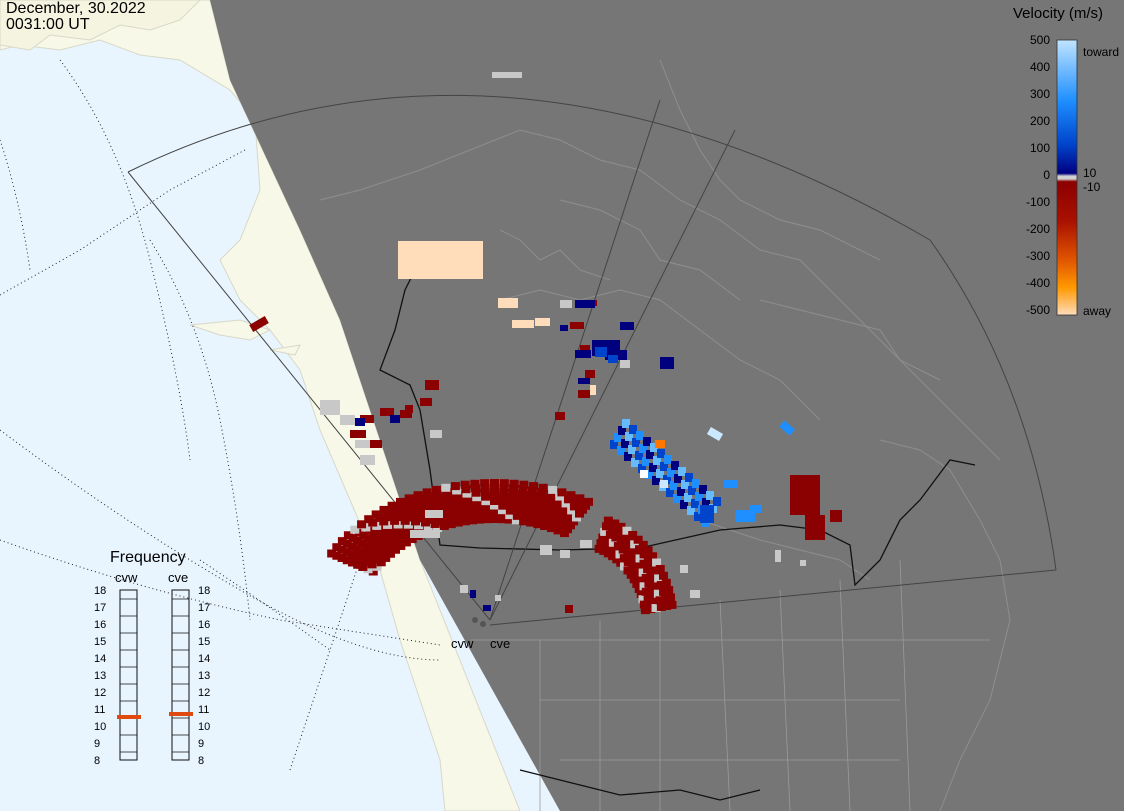  I want to click on frequency-panel, so click(155, 675).